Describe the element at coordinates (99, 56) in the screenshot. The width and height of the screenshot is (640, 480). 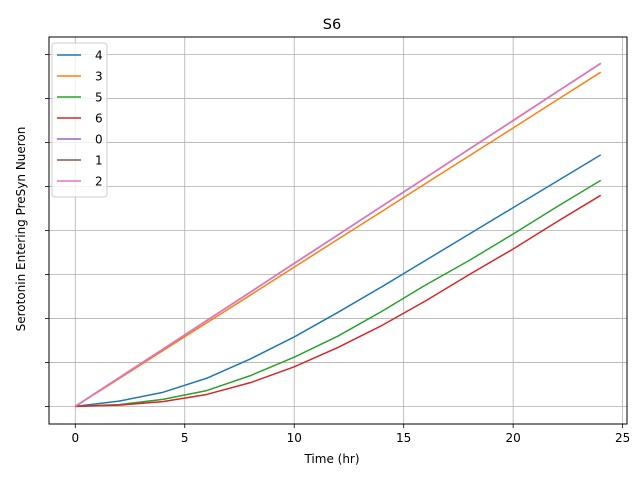
I see `legend-label-4: 4` at that location.